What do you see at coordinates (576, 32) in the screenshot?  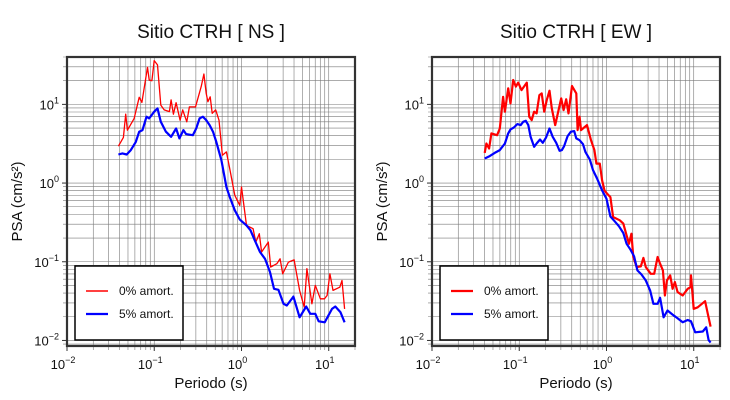 I see `chart-title: Sitio CTRH [ EW ]` at bounding box center [576, 32].